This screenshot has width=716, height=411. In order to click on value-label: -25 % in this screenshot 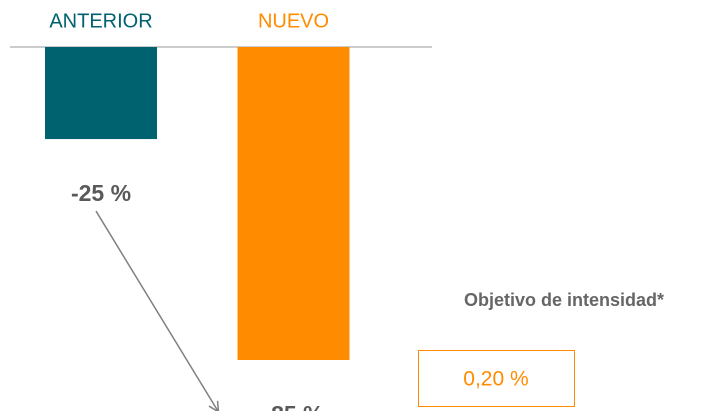, I will do `click(101, 193)`.